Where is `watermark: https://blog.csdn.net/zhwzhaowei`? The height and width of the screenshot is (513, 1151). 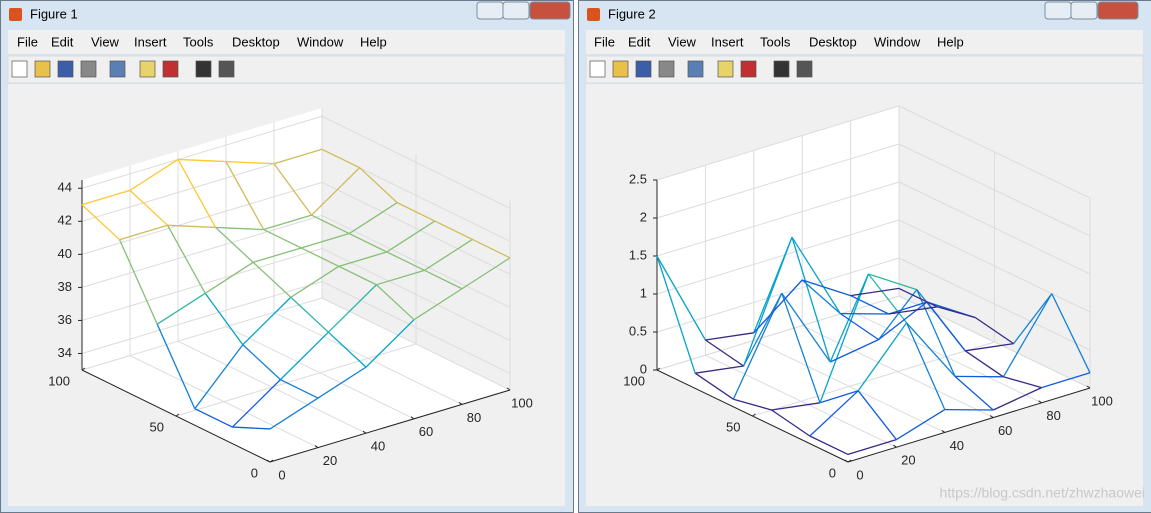
watermark: https://blog.csdn.net/zhwzhaowei is located at coordinates (1042, 493).